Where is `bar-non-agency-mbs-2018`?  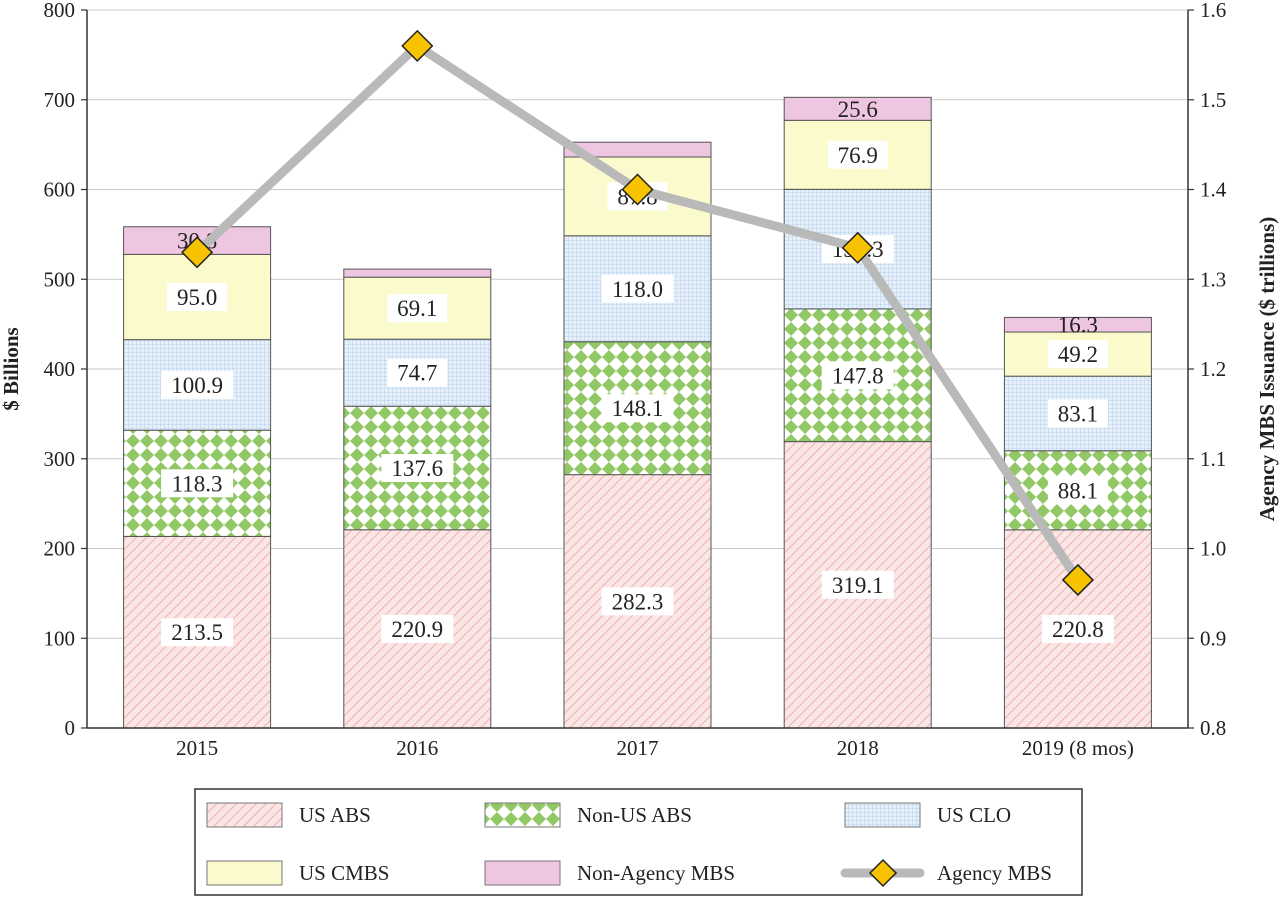 bar-non-agency-mbs-2018 is located at coordinates (857, 108).